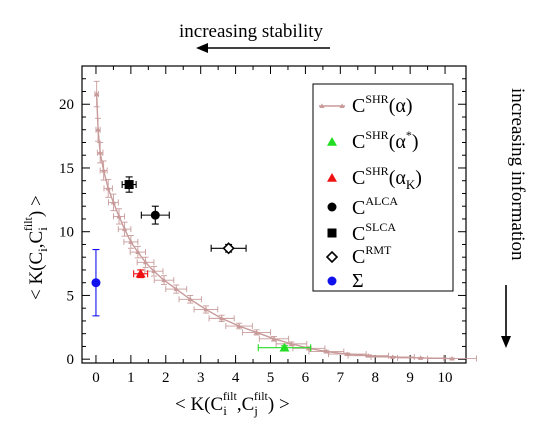  I want to click on x-tick-label: 4, so click(236, 378).